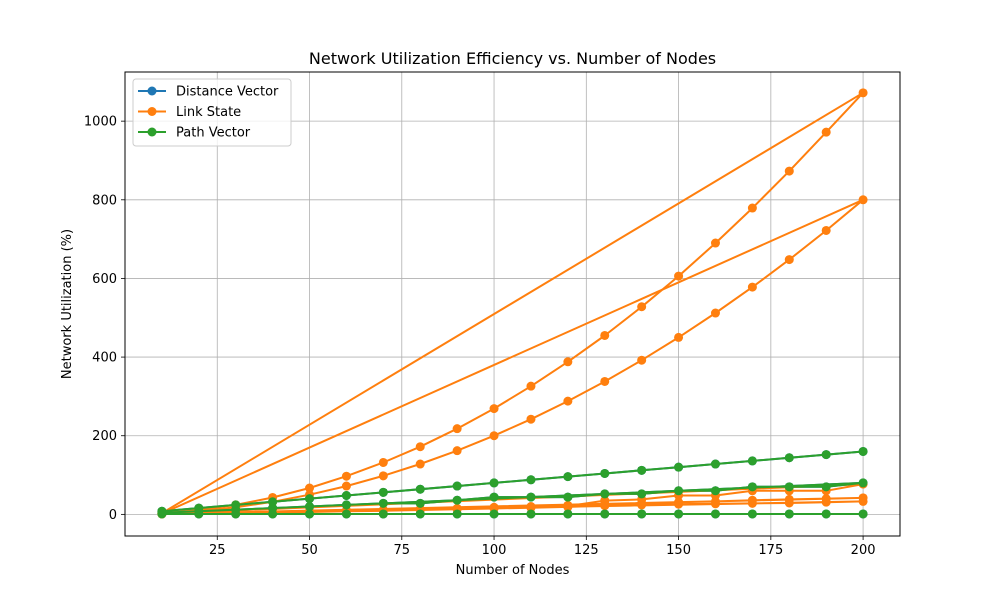  What do you see at coordinates (402, 550) in the screenshot?
I see `x-tick-label: 75` at bounding box center [402, 550].